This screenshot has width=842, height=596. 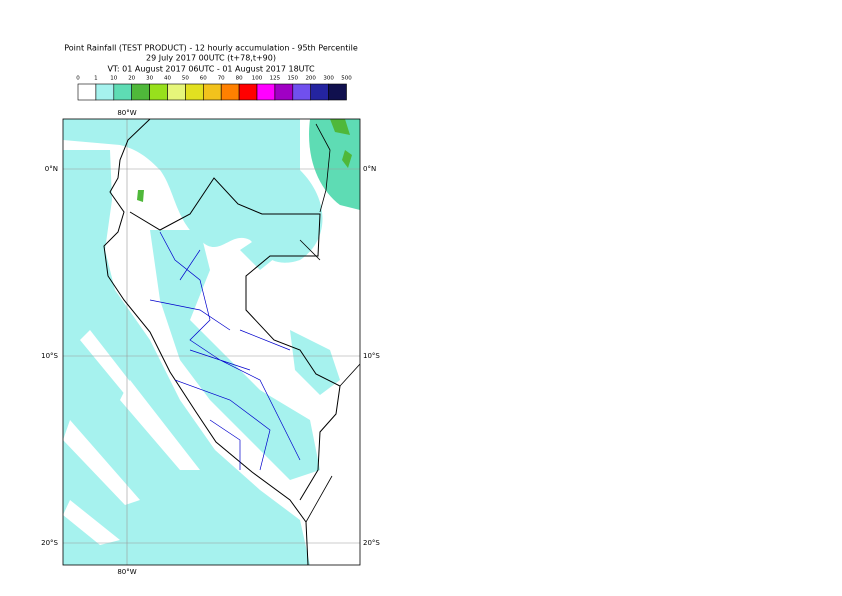 I want to click on legend-label: 10, so click(x=113, y=79).